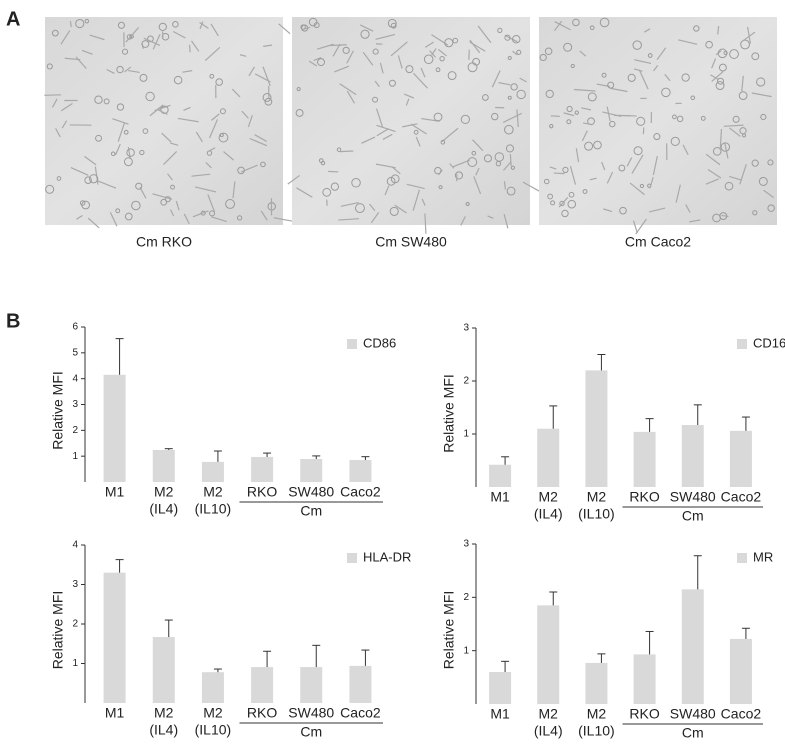 The image size is (785, 745). Describe the element at coordinates (466, 597) in the screenshot. I see `y-tick-label: 2` at that location.